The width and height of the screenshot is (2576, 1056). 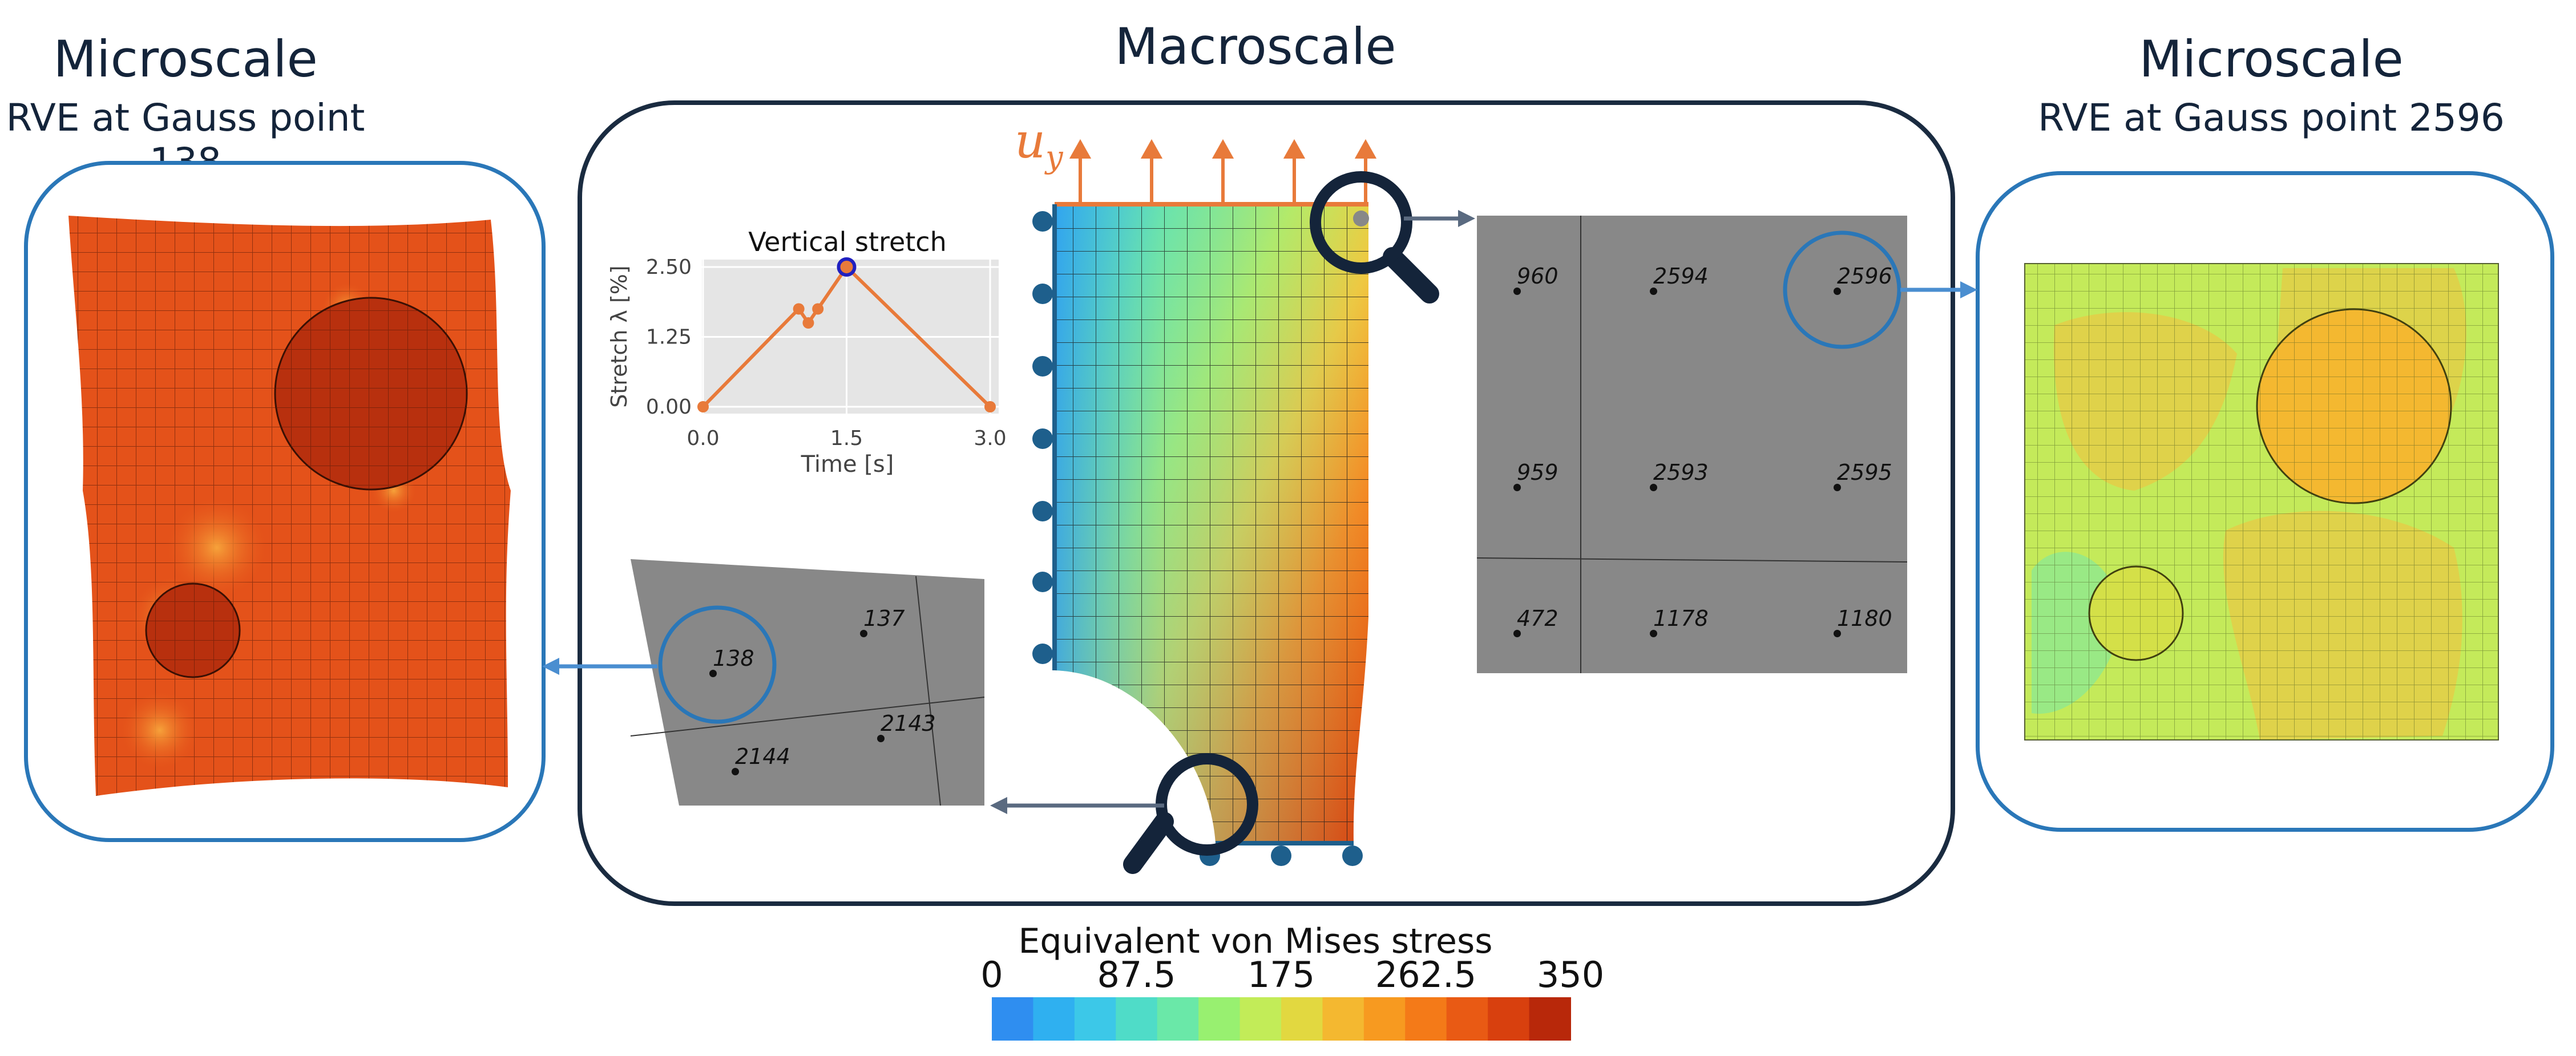 What do you see at coordinates (185, 140) in the screenshot?
I see `left-subtitle: RVE at Gauss point 138` at bounding box center [185, 140].